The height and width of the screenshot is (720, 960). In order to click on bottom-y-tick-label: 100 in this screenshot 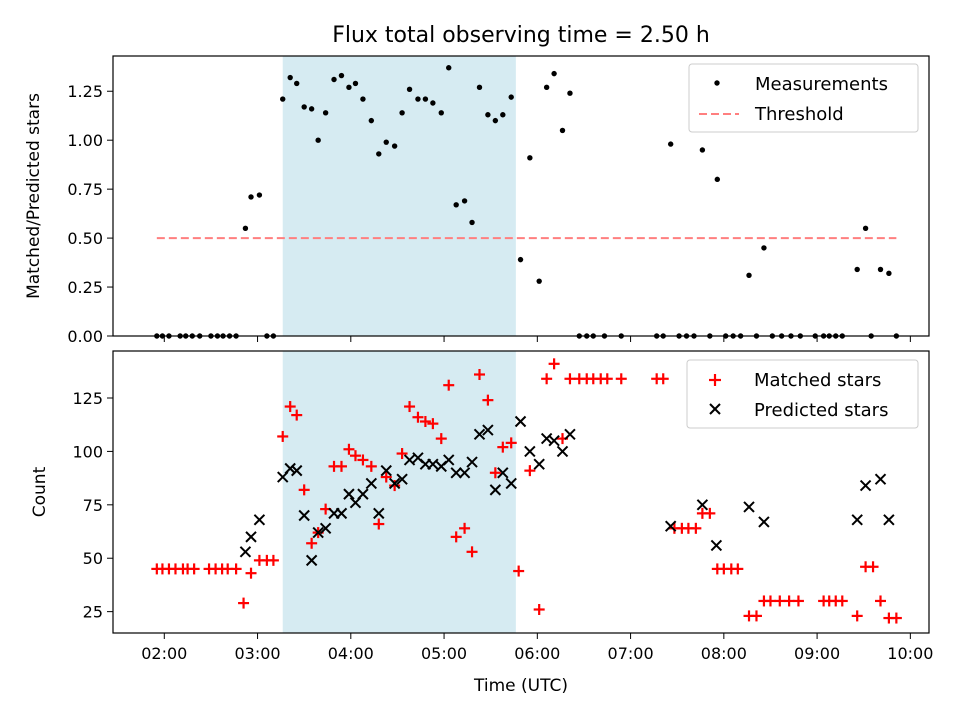, I will do `click(87, 451)`.